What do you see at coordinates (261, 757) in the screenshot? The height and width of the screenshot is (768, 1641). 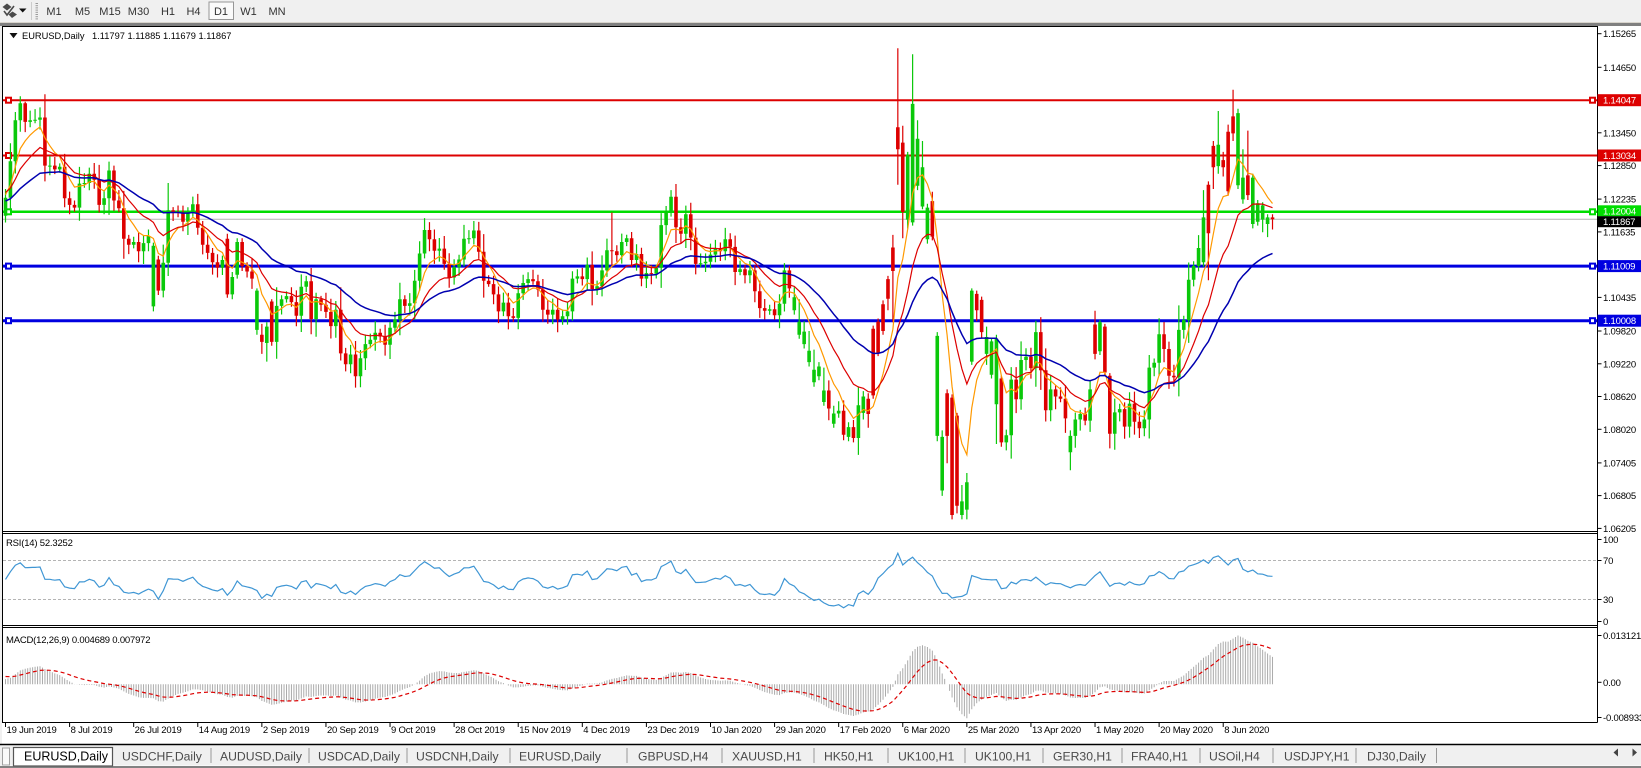 I see `svg-text: AUDUSD,Daily` at bounding box center [261, 757].